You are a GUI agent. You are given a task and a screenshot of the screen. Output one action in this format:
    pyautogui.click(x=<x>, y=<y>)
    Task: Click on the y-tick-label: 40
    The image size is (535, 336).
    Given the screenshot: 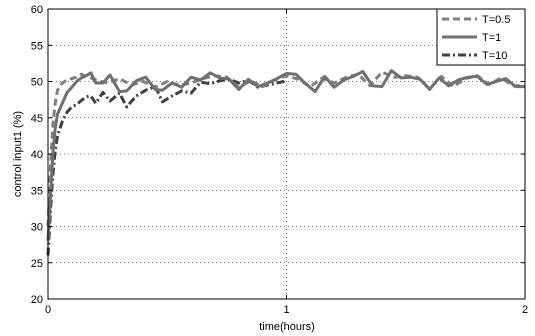 What is the action you would take?
    pyautogui.click(x=37, y=155)
    